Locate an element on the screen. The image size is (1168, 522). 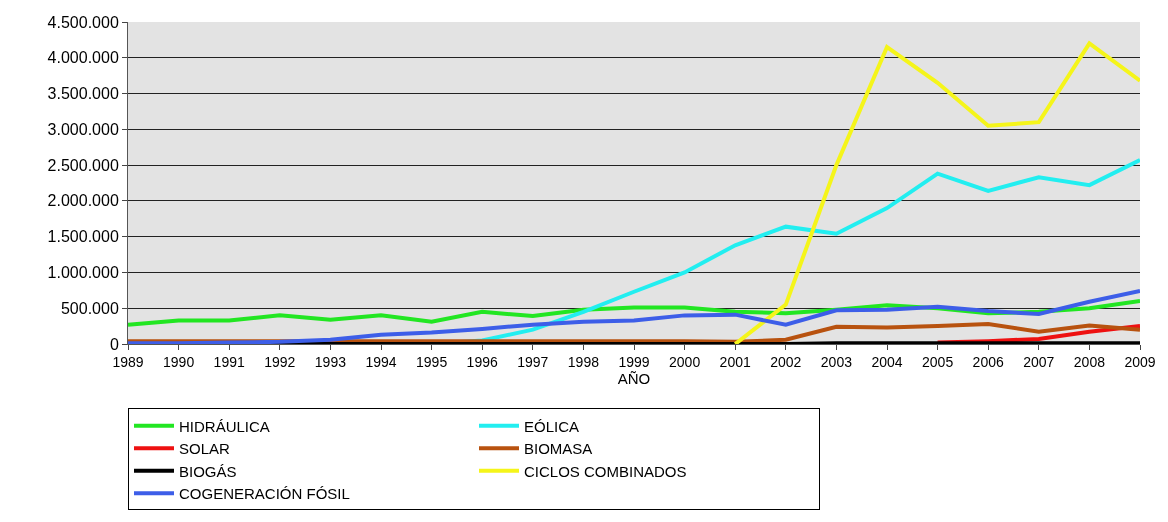
x-tick-label: 2002 is located at coordinates (786, 361).